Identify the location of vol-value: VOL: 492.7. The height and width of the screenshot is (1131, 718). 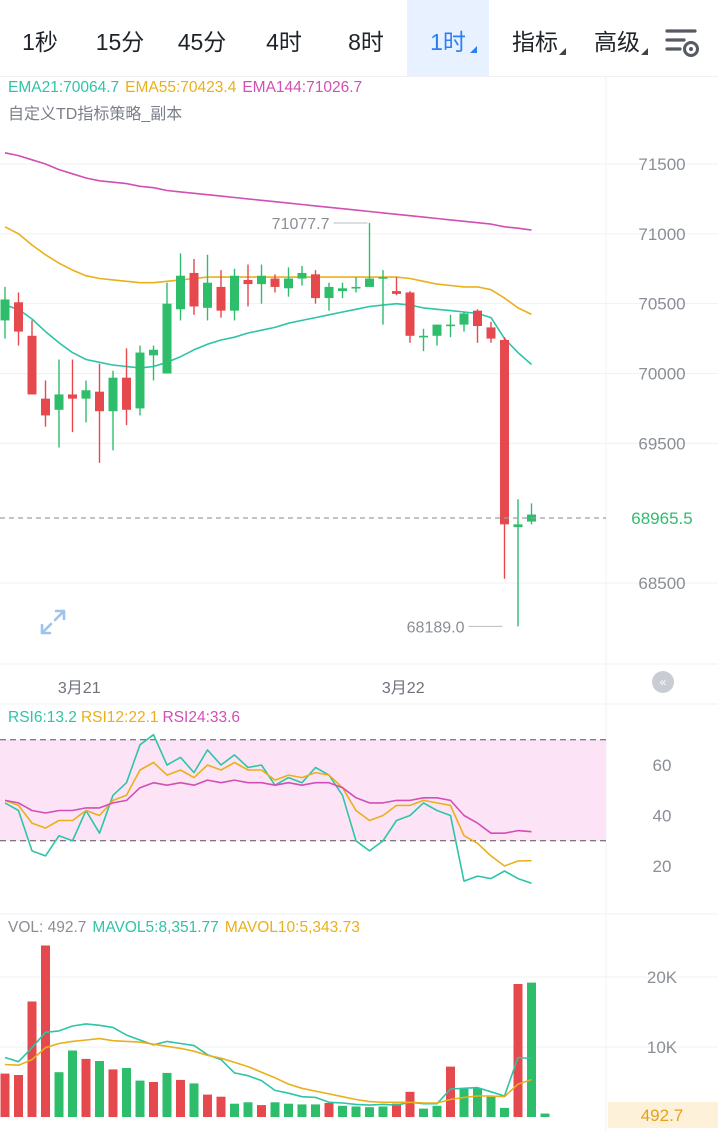
(47, 927).